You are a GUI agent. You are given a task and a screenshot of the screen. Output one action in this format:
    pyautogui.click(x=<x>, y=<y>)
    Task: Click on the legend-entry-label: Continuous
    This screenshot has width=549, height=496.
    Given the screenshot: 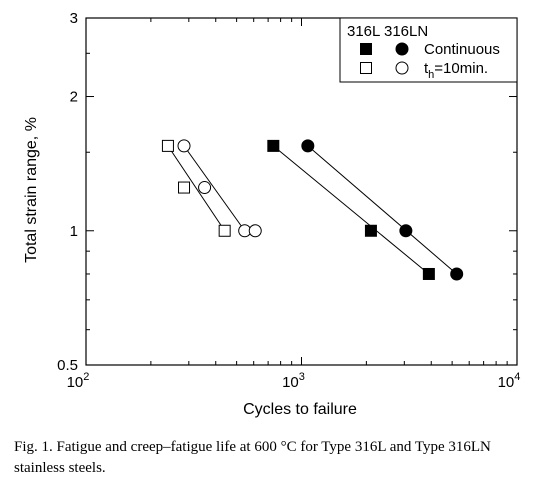 What is the action you would take?
    pyautogui.click(x=462, y=49)
    